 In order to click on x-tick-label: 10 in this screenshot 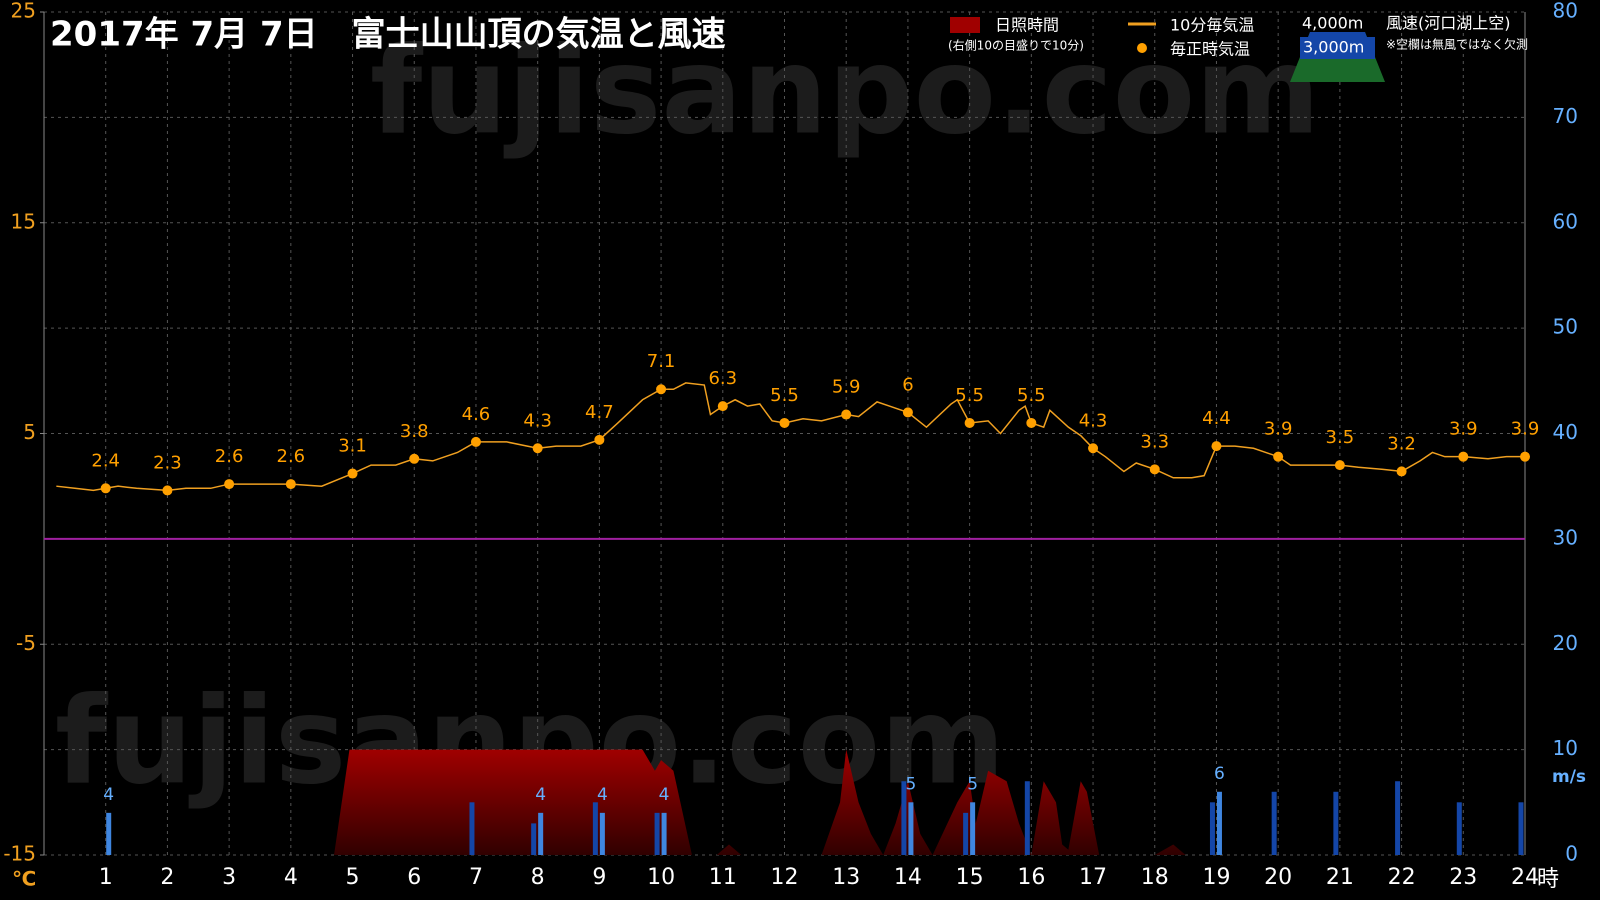, I will do `click(661, 877)`.